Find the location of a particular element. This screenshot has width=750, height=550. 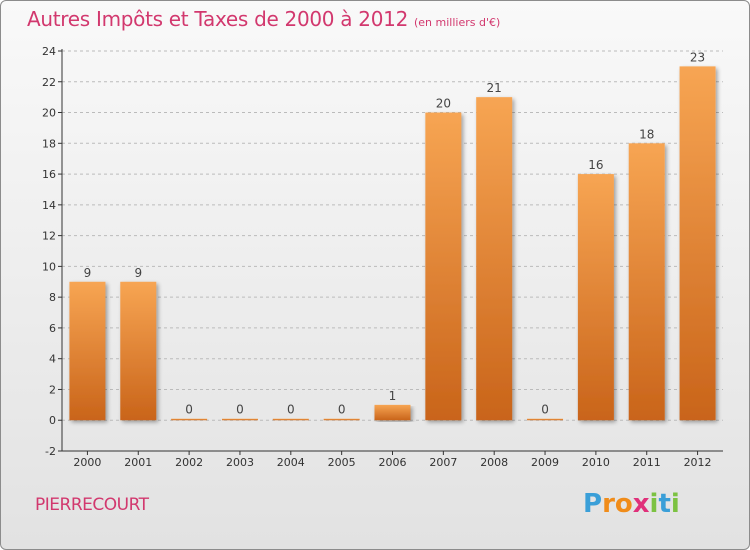

x-tick-label: 2012 is located at coordinates (698, 462).